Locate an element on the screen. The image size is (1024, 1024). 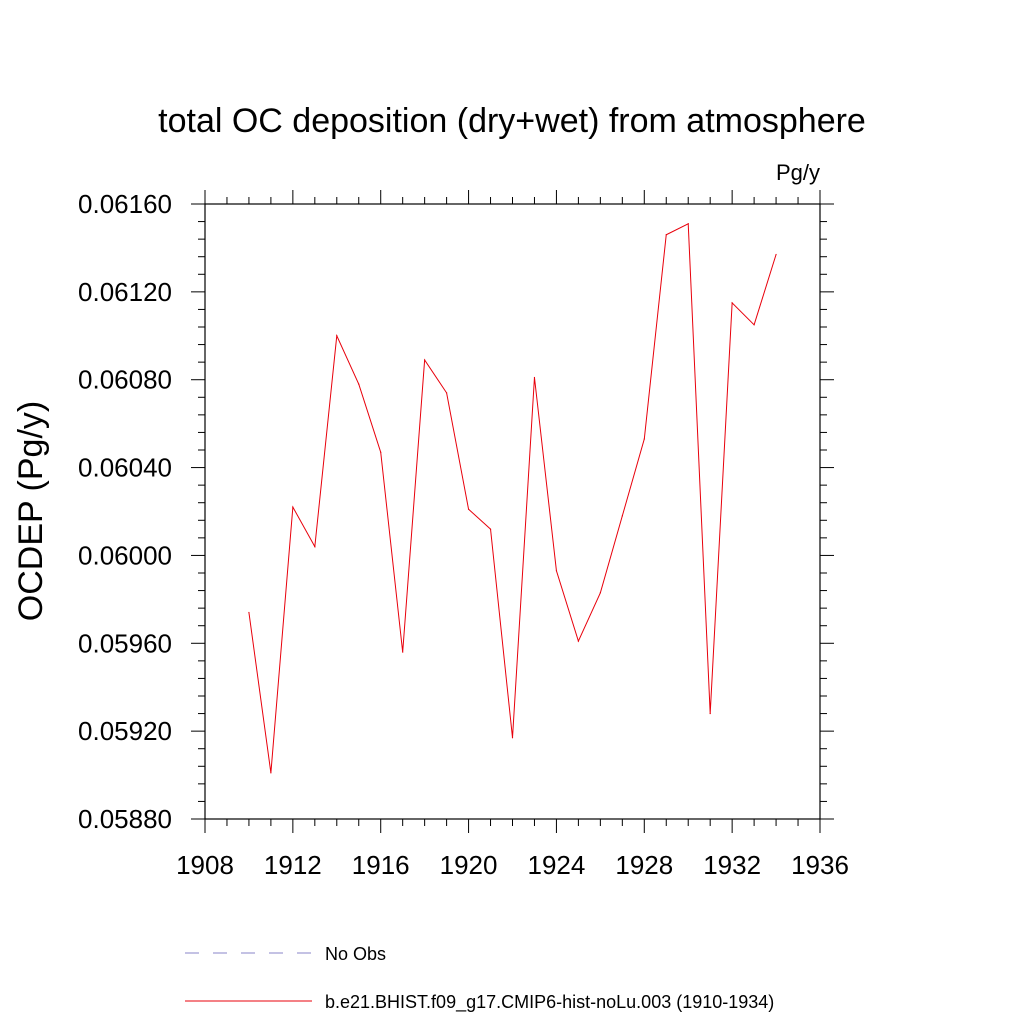
y-tick-label: 0.05880 is located at coordinates (125, 819).